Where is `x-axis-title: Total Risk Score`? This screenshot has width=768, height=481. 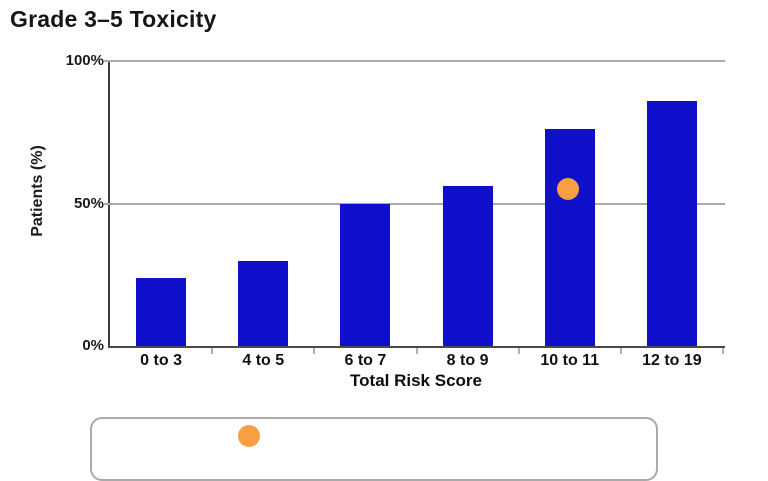 x-axis-title: Total Risk Score is located at coordinates (416, 380).